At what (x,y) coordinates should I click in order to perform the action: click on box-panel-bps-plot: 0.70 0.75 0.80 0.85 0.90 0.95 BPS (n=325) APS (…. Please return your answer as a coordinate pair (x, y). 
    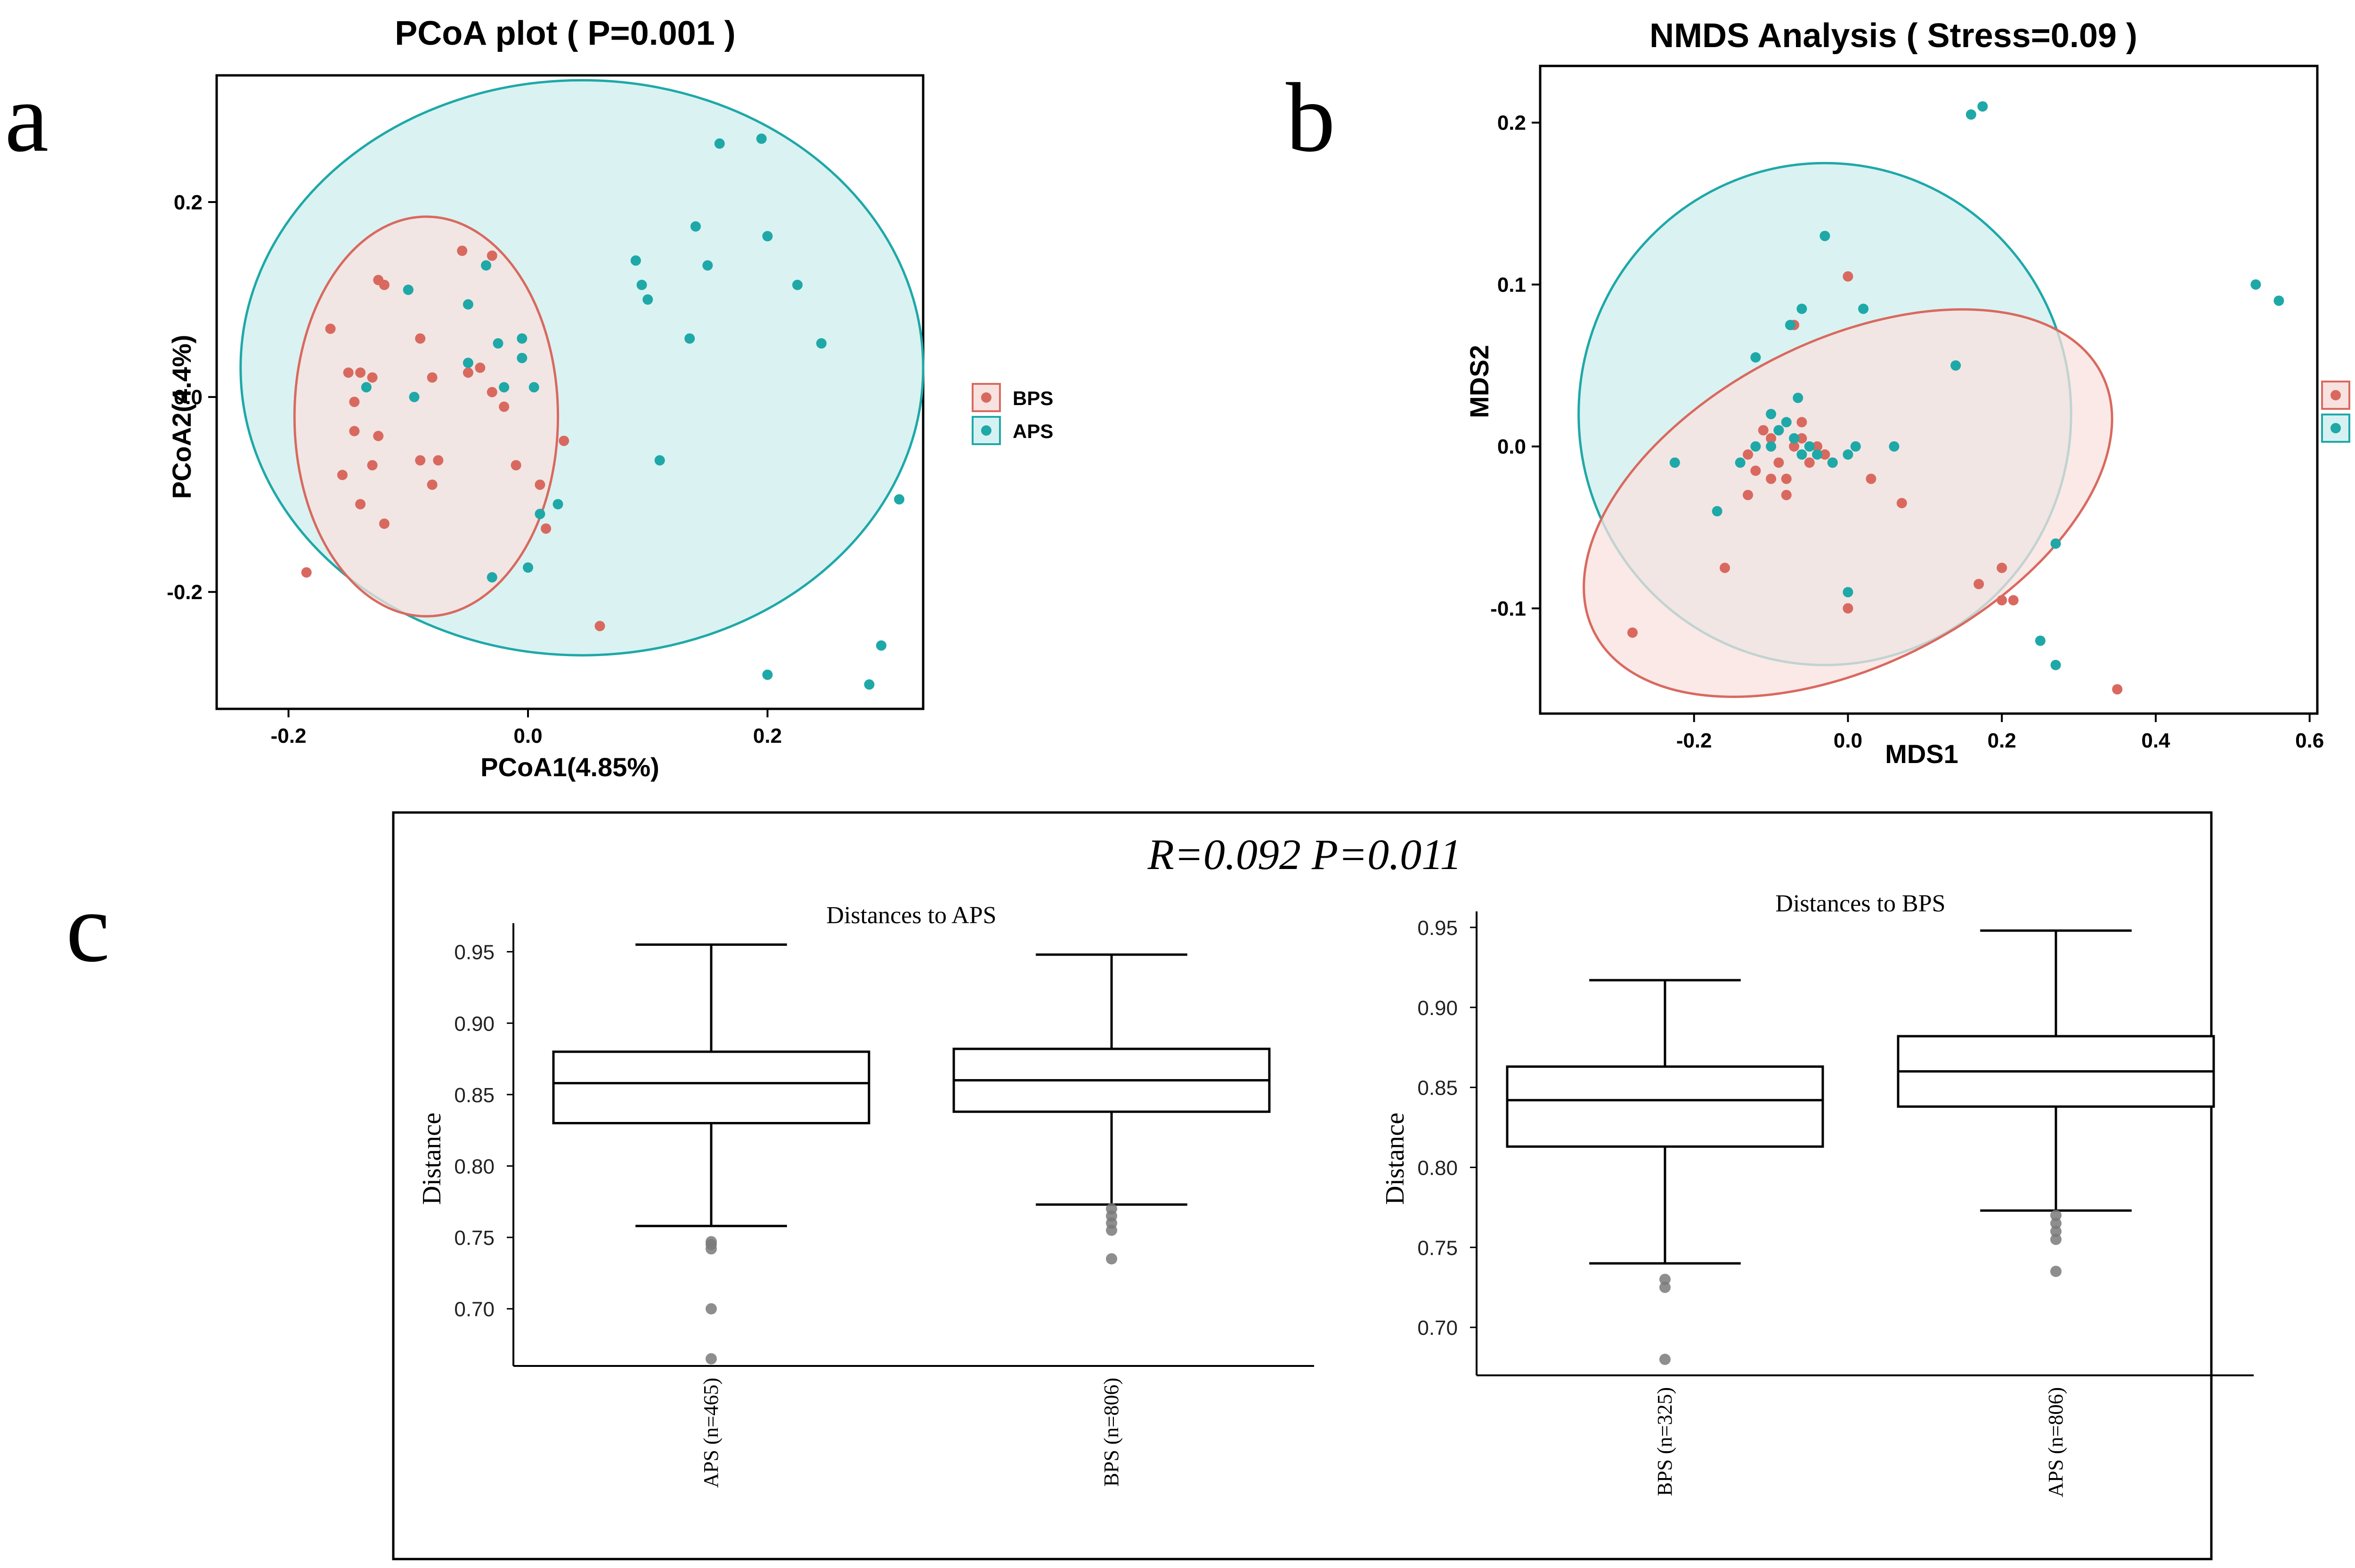
    Looking at the image, I should click on (1835, 1204).